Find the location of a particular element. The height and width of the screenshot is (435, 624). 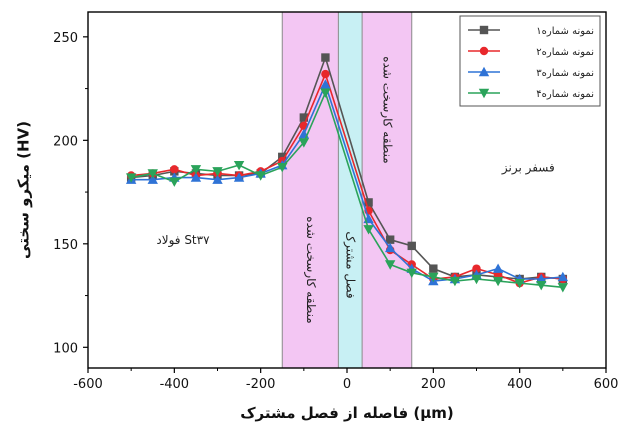

y-tick-label-3: 250 is located at coordinates (65, 38).